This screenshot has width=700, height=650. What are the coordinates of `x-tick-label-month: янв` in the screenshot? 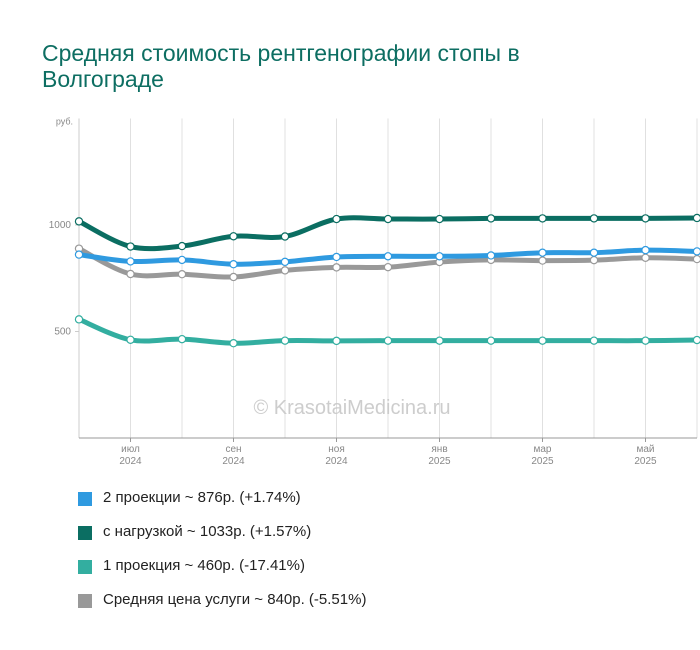 It's located at (439, 449).